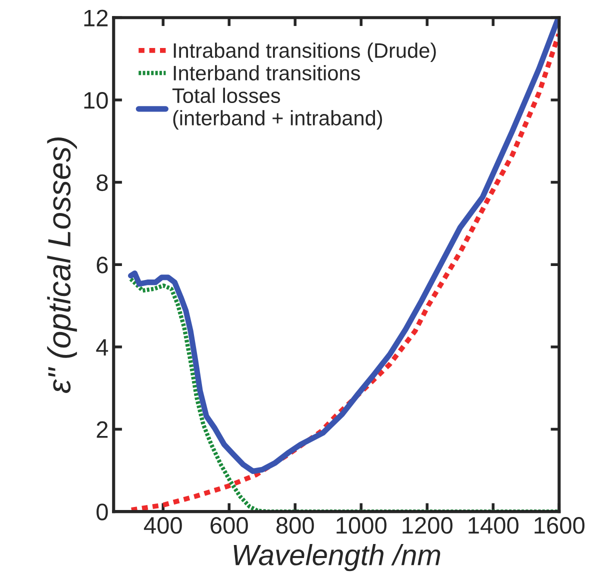 The image size is (598, 588). What do you see at coordinates (559, 525) in the screenshot?
I see `x-tick-label: 1600` at bounding box center [559, 525].